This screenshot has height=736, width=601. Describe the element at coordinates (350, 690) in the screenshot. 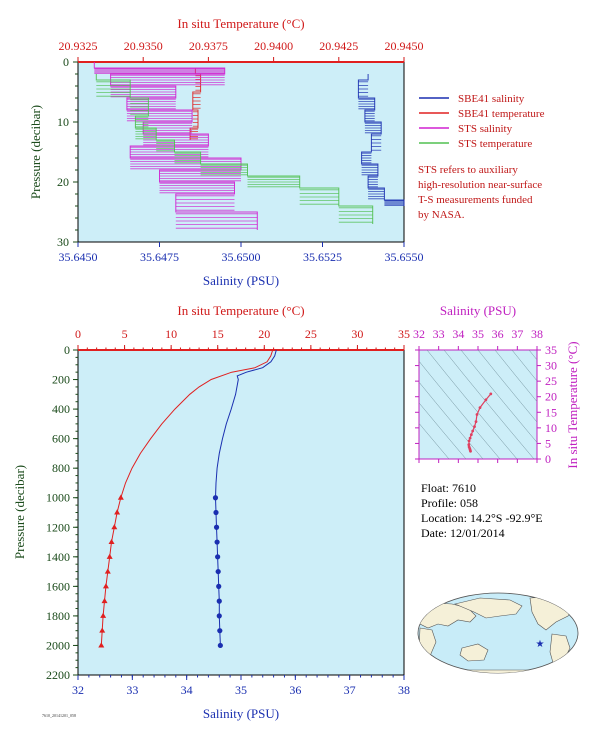

I see `main-sal-tick-label: 37` at that location.